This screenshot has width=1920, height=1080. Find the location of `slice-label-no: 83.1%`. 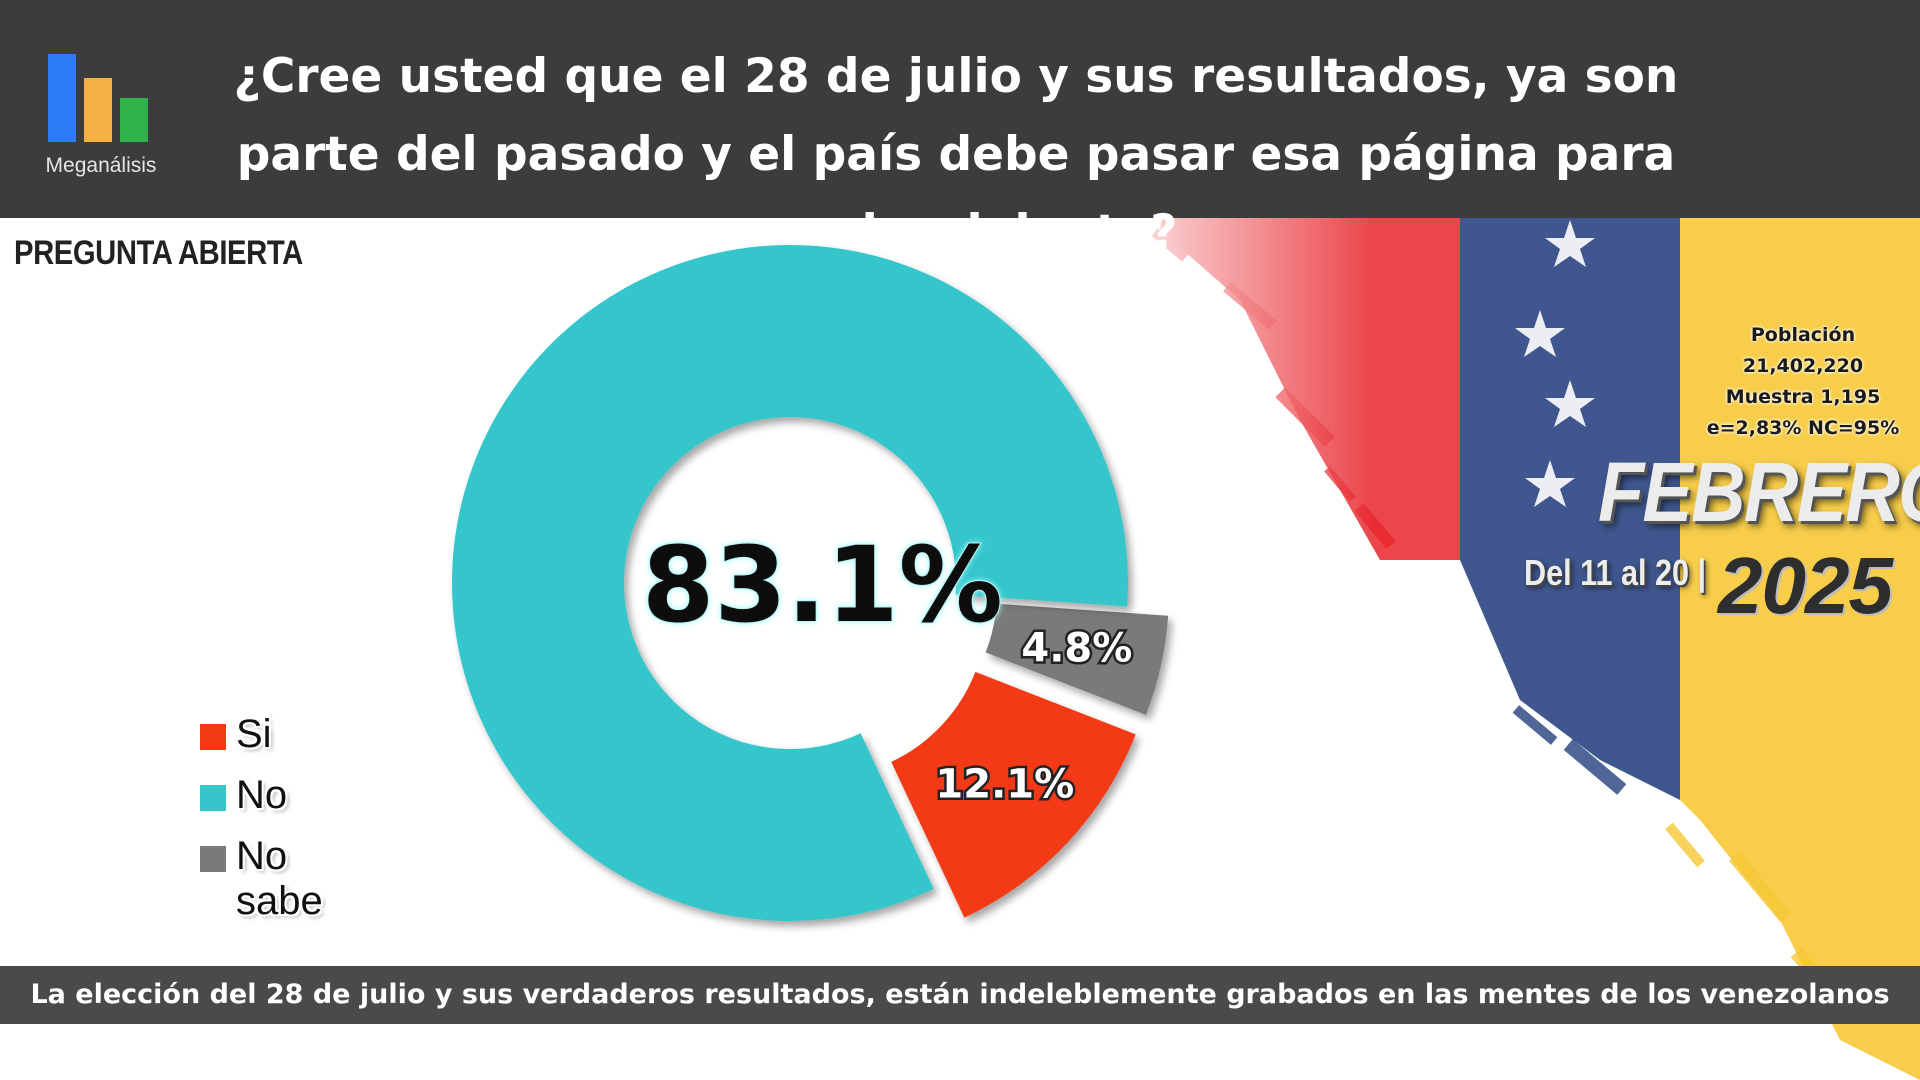

slice-label-no: 83.1% is located at coordinates (822, 585).